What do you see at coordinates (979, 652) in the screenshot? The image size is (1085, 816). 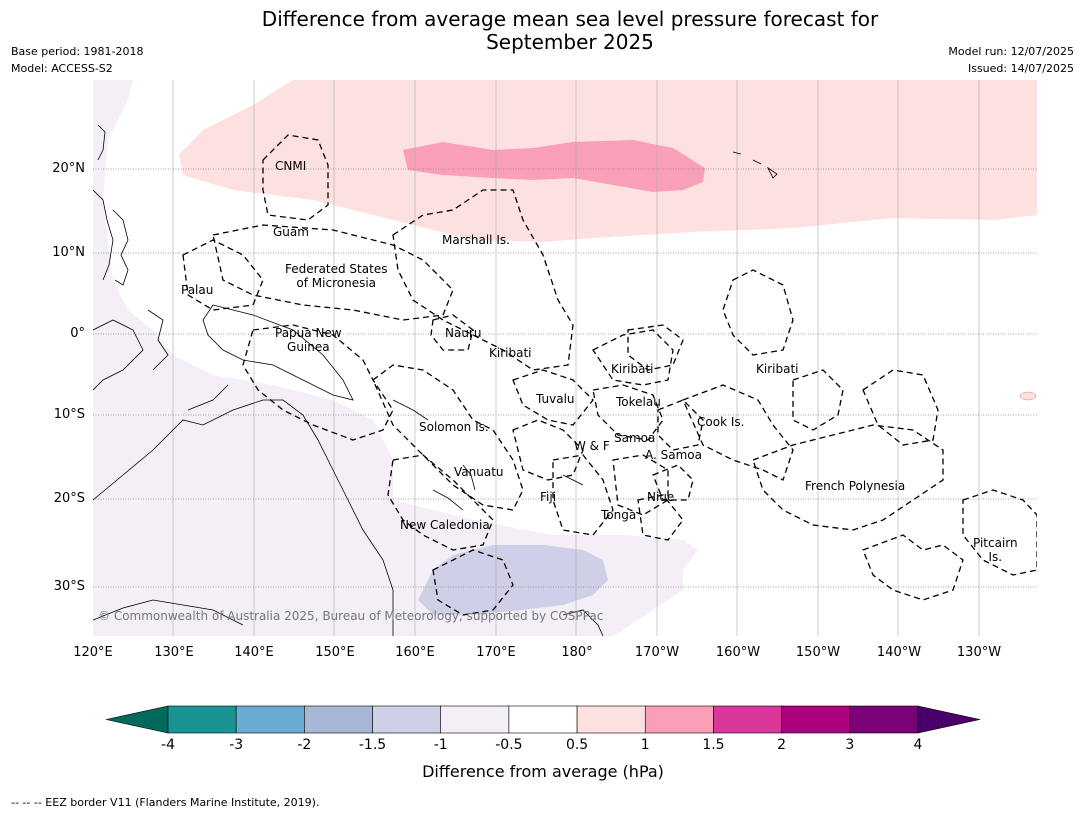 I see `lon-label-130w: 130°W` at bounding box center [979, 652].